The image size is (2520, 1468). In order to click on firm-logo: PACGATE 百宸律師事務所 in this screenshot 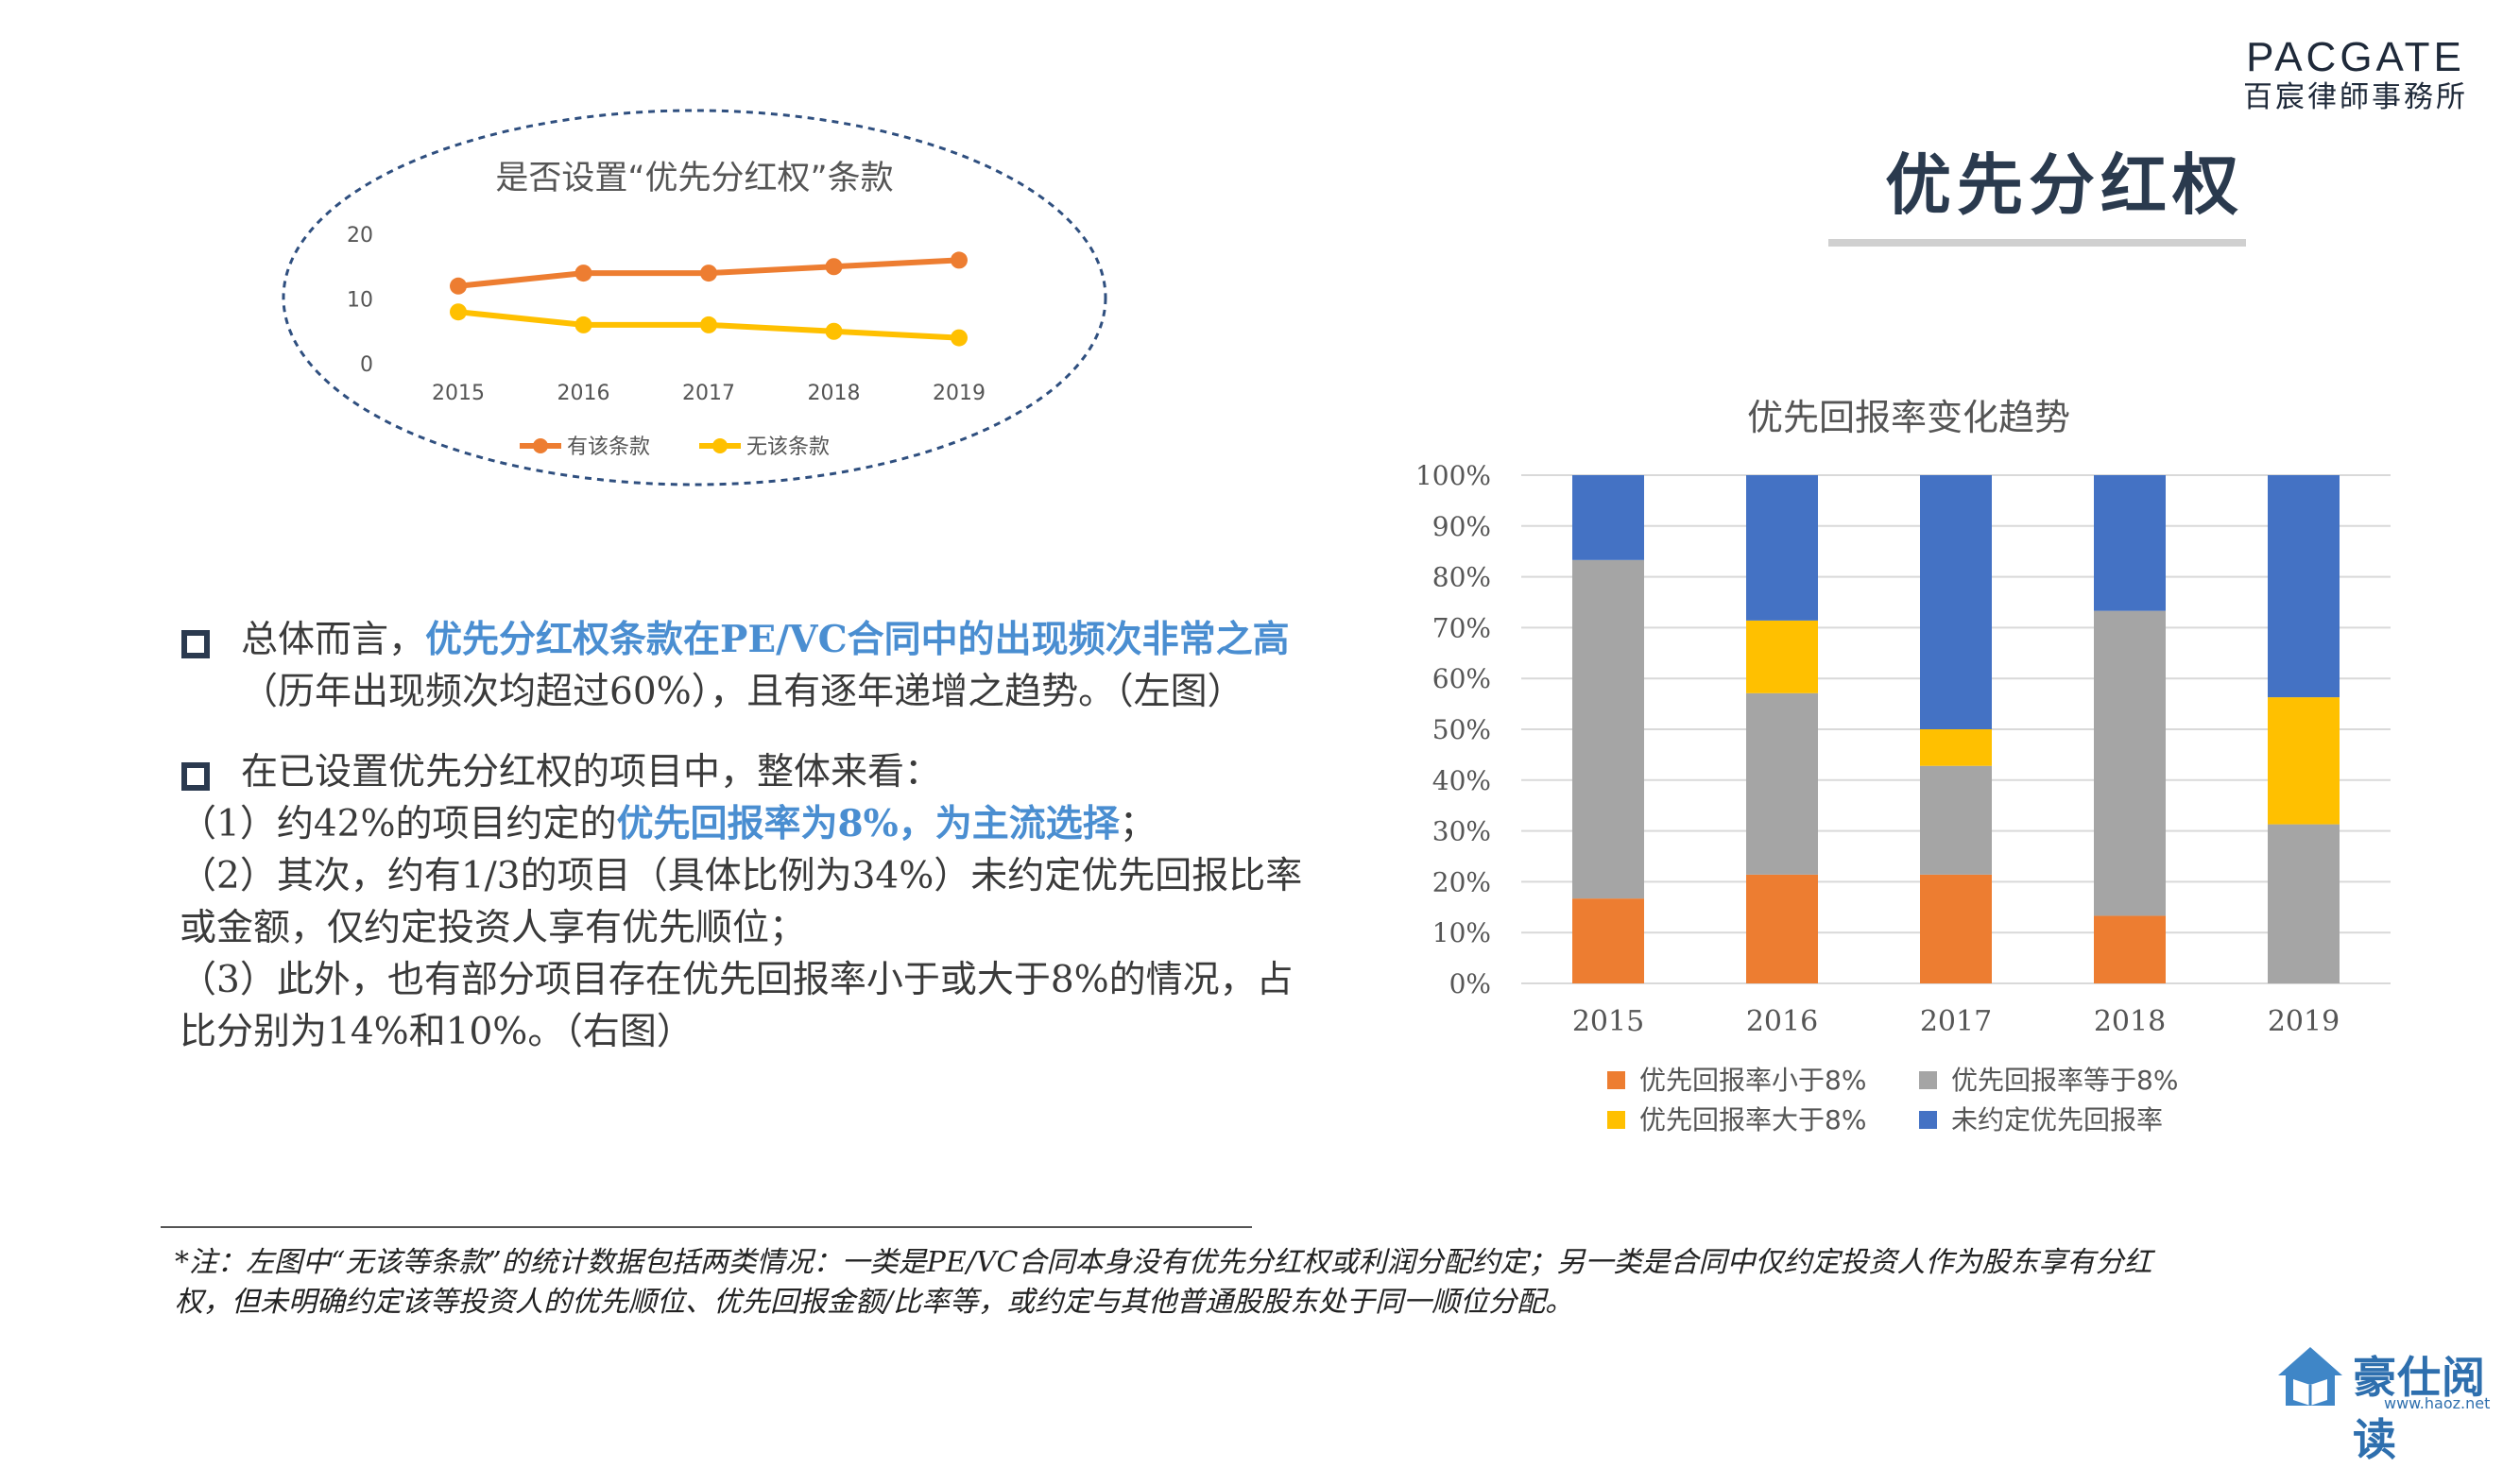, I will do `click(2355, 75)`.